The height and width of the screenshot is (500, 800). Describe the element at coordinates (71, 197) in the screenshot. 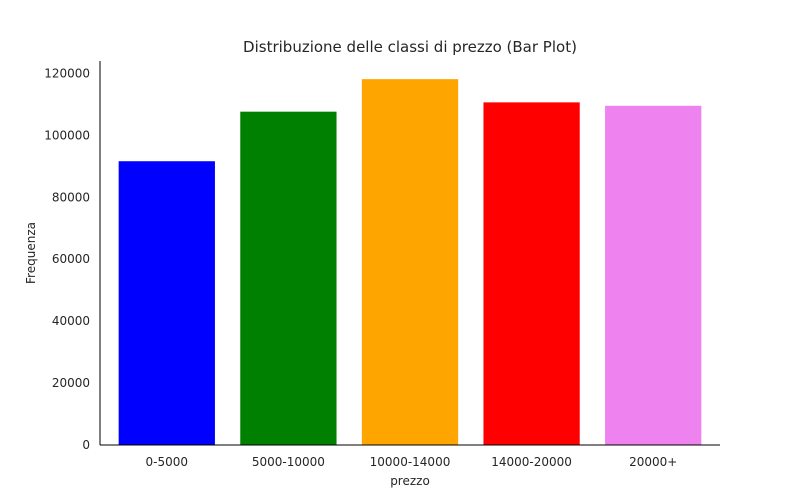

I see `y-tick-label: 80000` at that location.